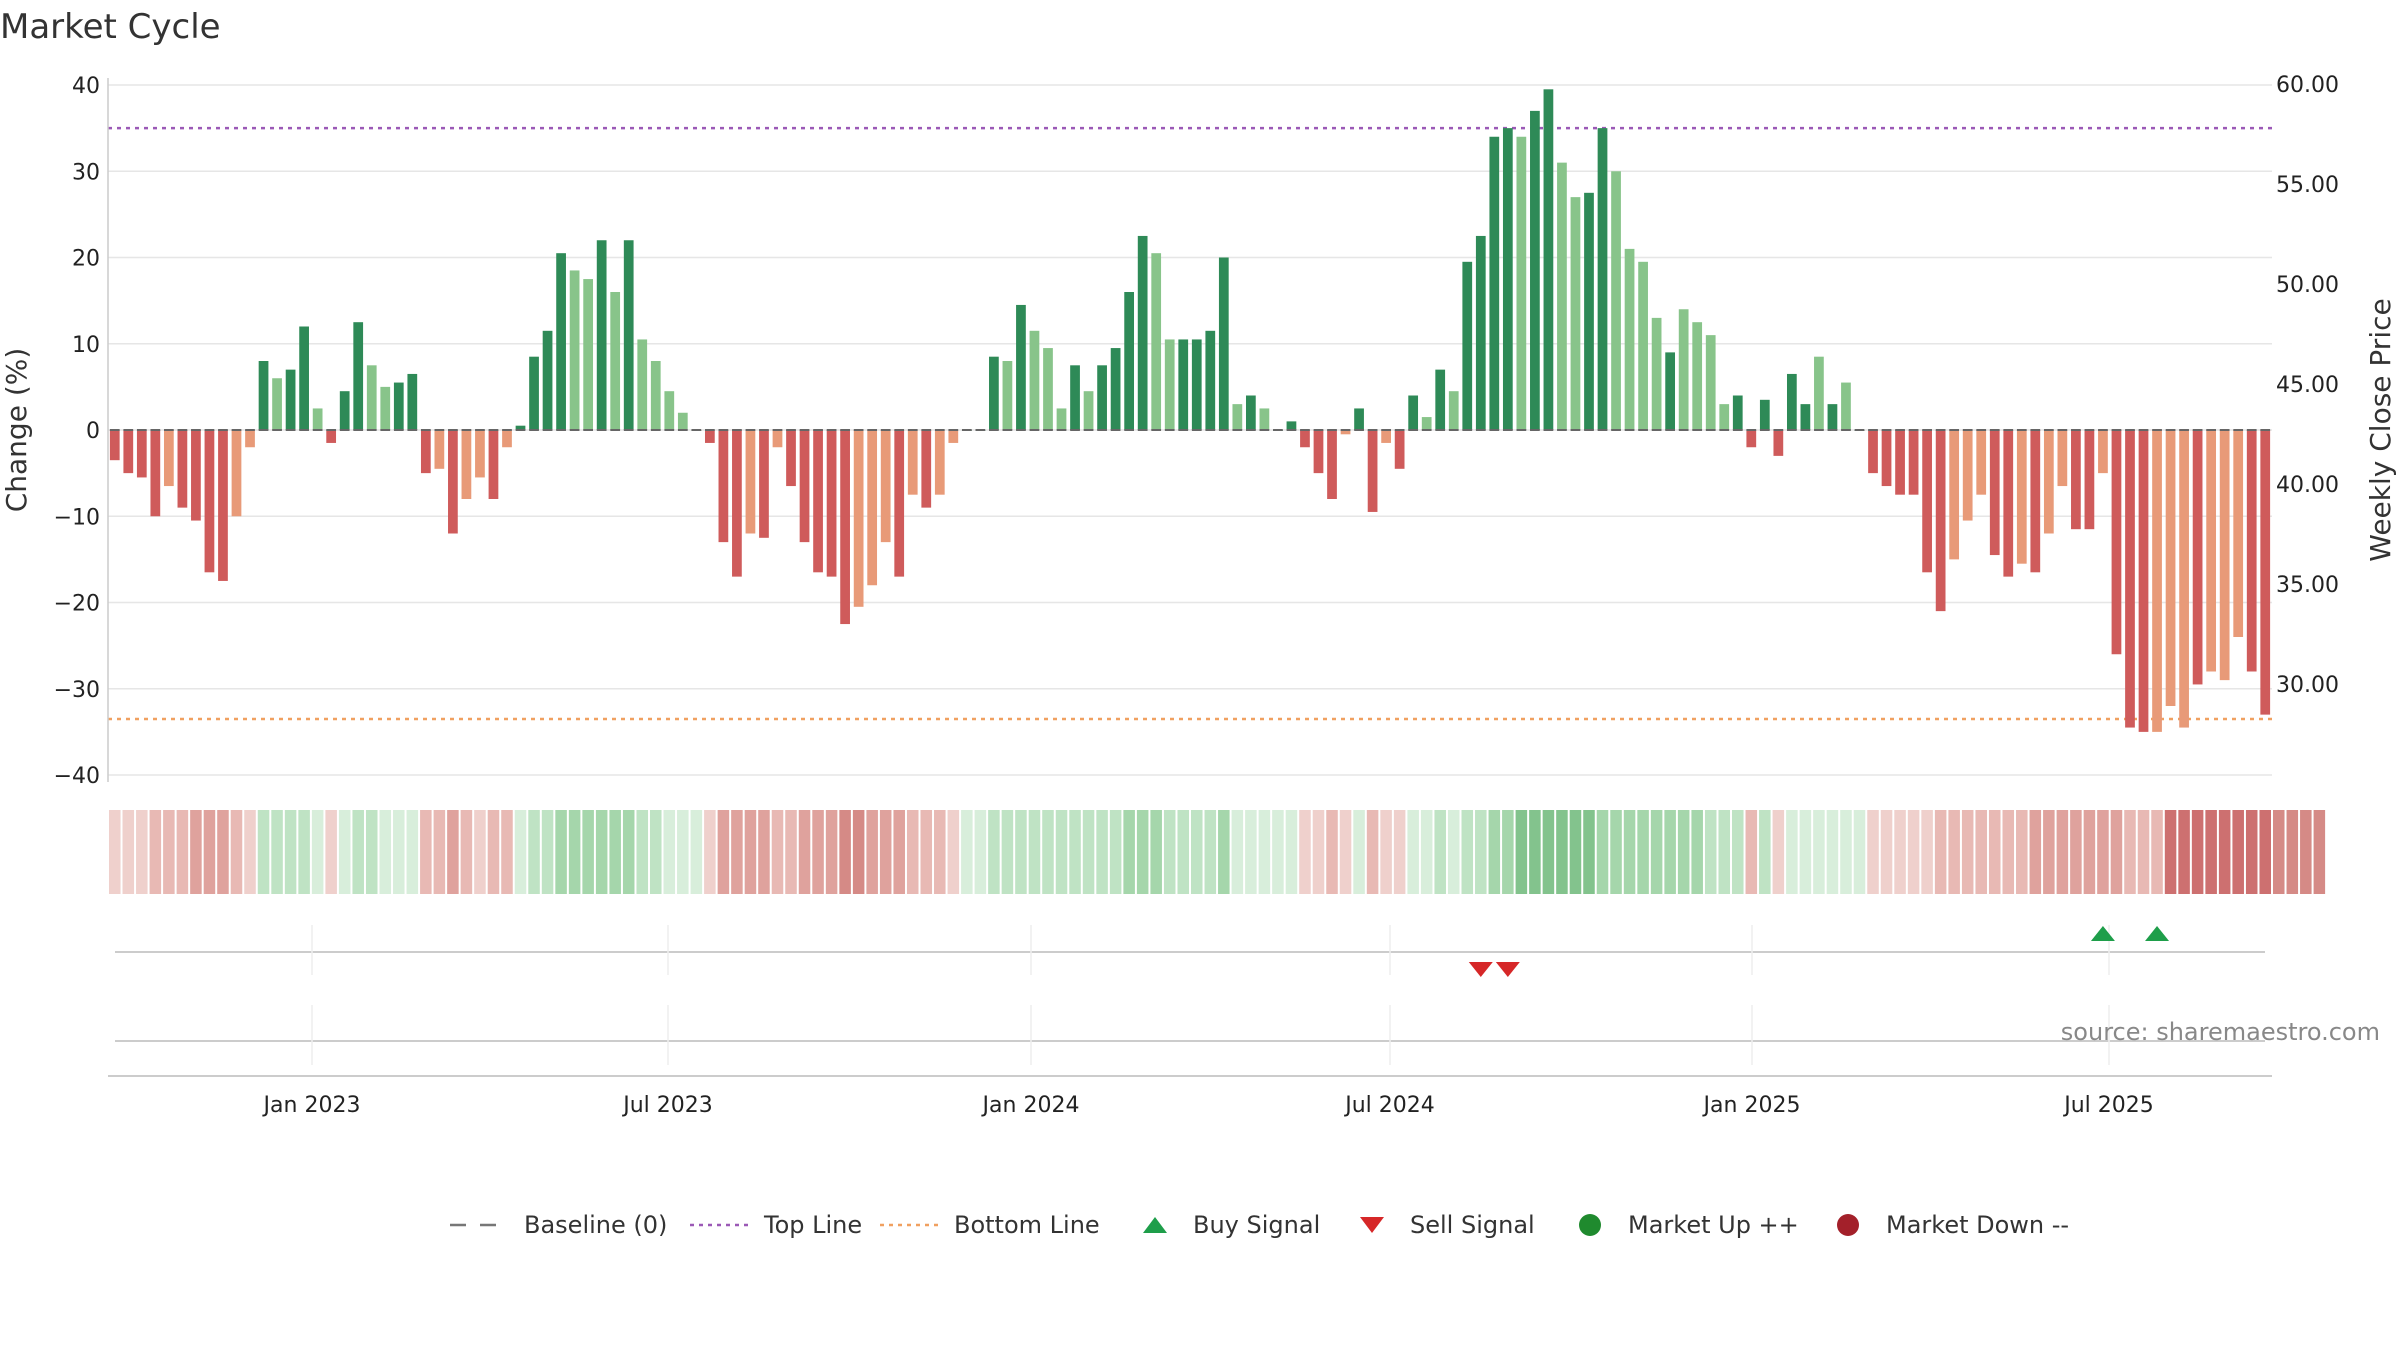 This screenshot has height=1350, width=2400. Describe the element at coordinates (1507, 969) in the screenshot. I see `sell-signal-marker` at that location.